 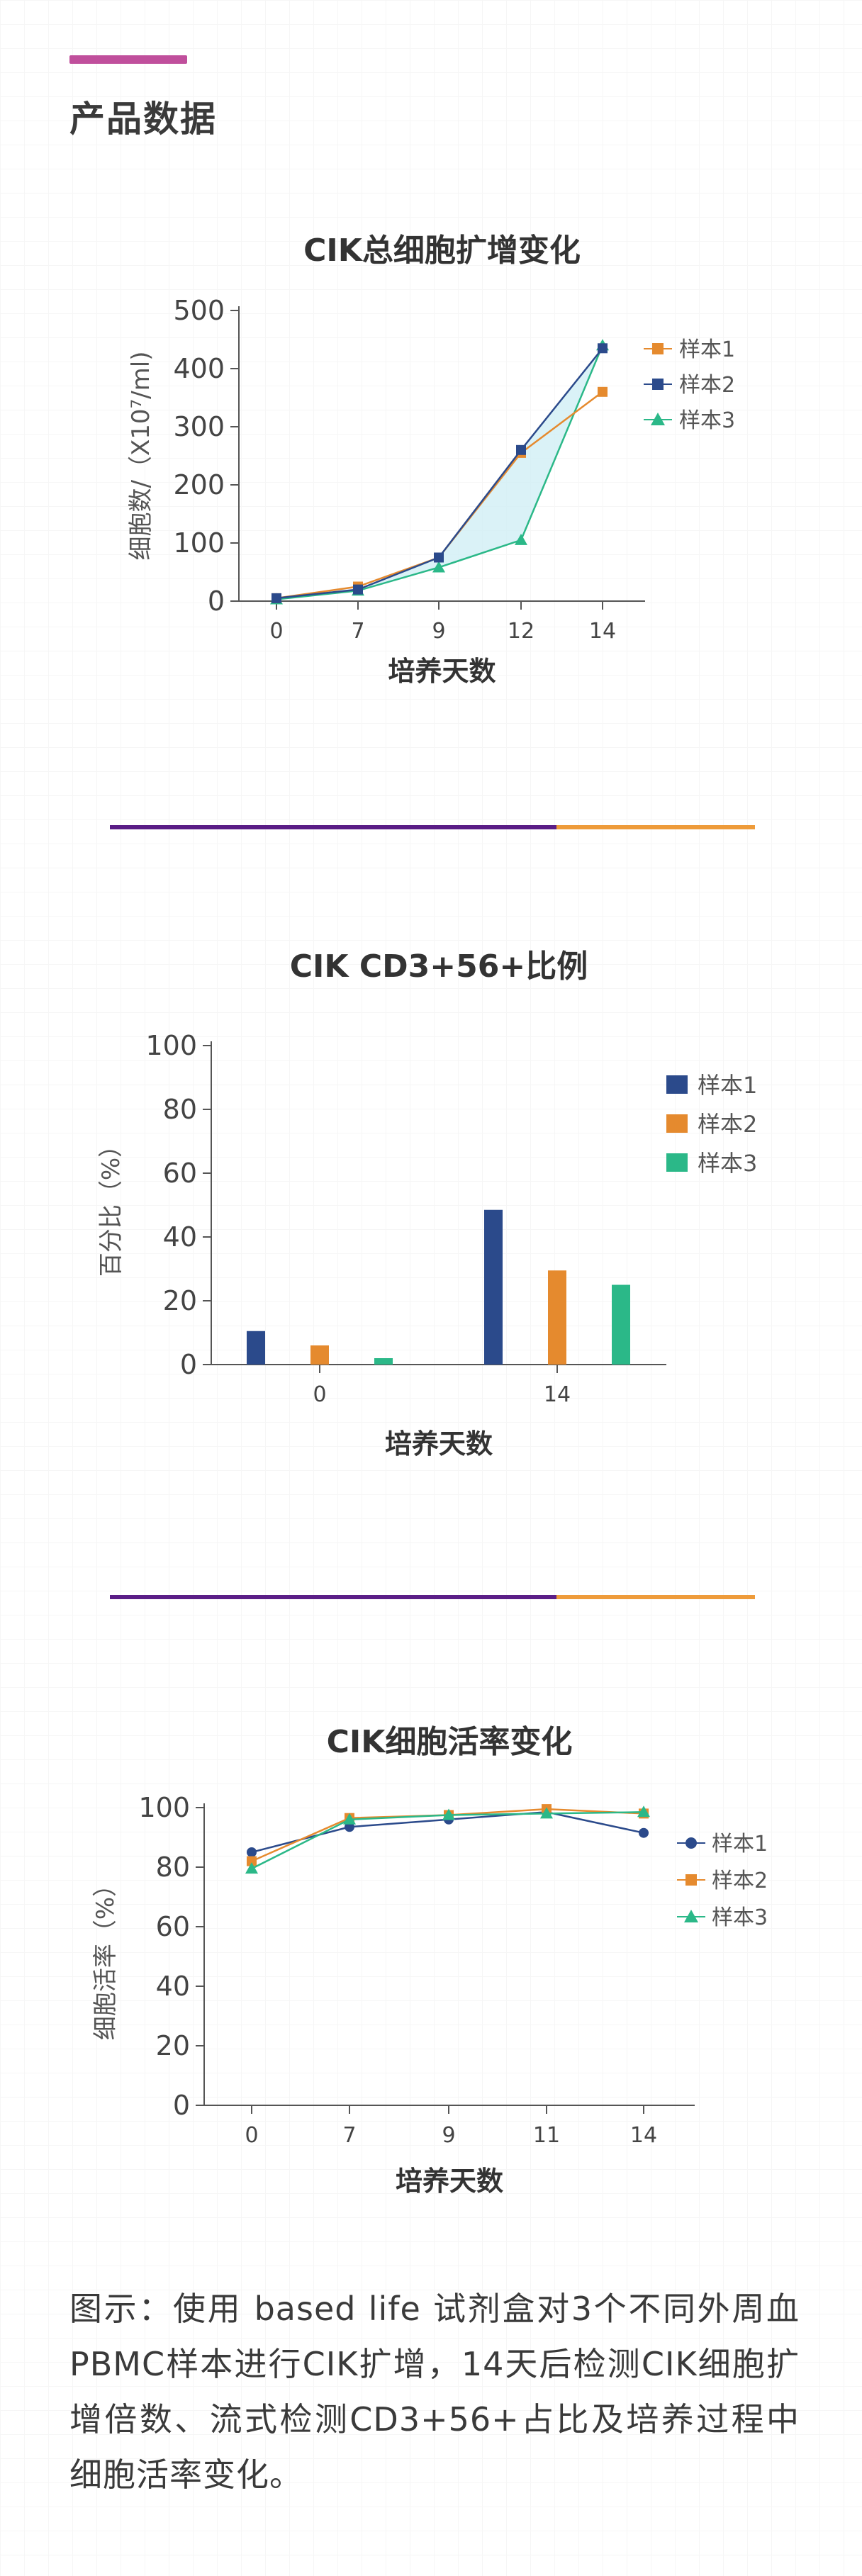 I want to click on chart3-y-axis-label: 细胞活率（%）, so click(x=105, y=1956).